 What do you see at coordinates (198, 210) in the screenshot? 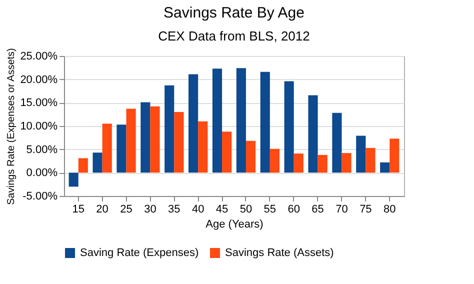
I see `x-tick-label: 40` at bounding box center [198, 210].